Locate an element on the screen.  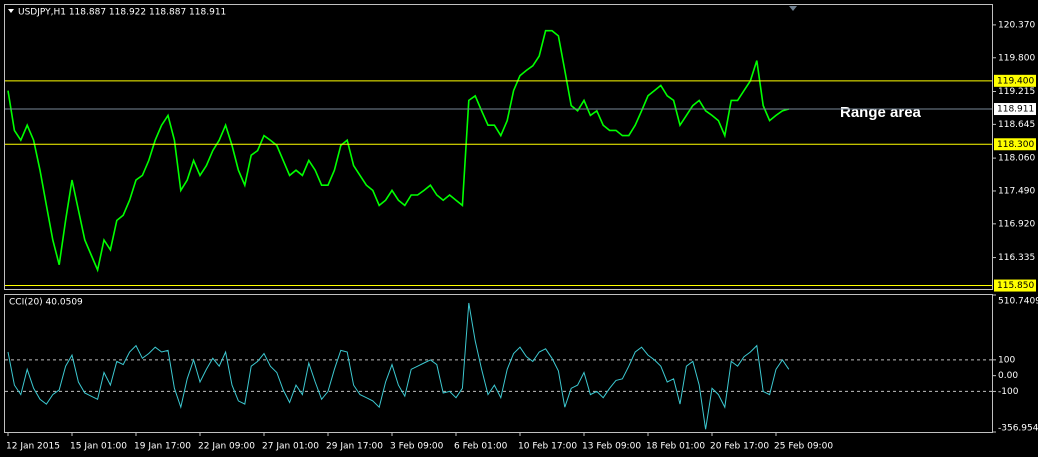
y-tick-label: 120.370 is located at coordinates (1016, 25).